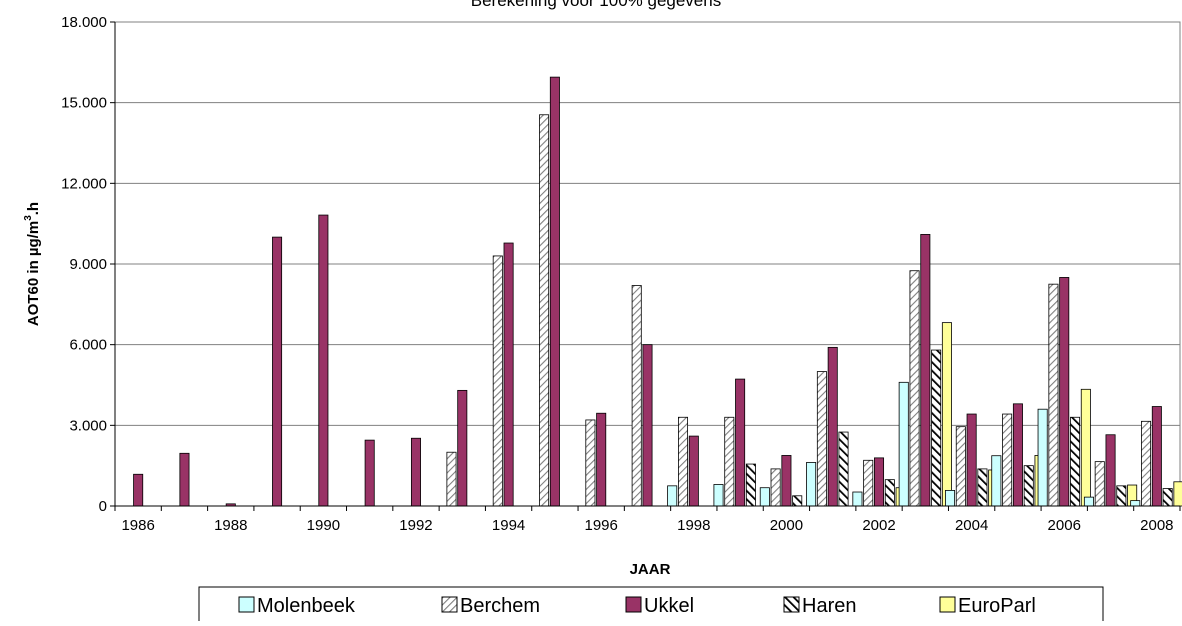 The height and width of the screenshot is (626, 1182). Describe the element at coordinates (1007, 460) in the screenshot. I see `bar-berchem-2005` at that location.